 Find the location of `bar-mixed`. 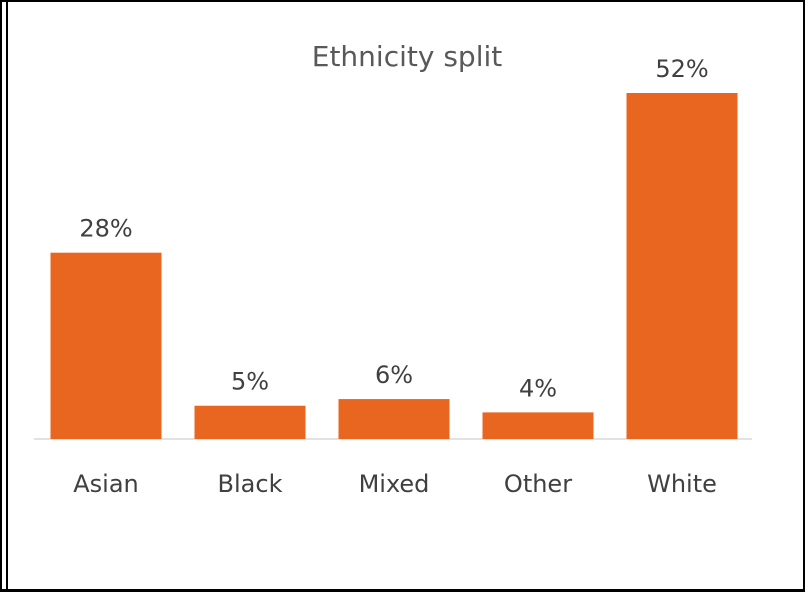

bar-mixed is located at coordinates (394, 419).